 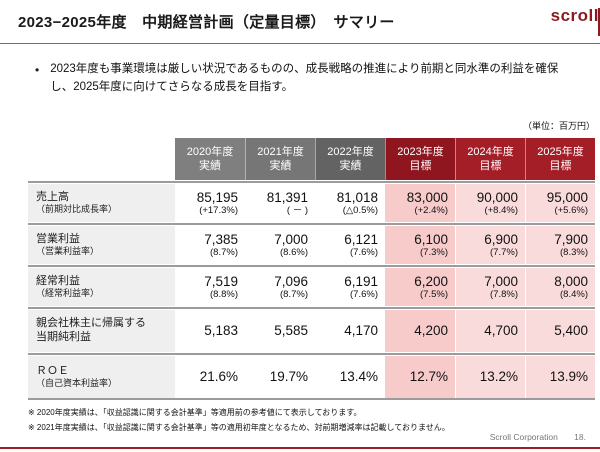 What do you see at coordinates (431, 239) in the screenshot?
I see `value: 6,100` at bounding box center [431, 239].